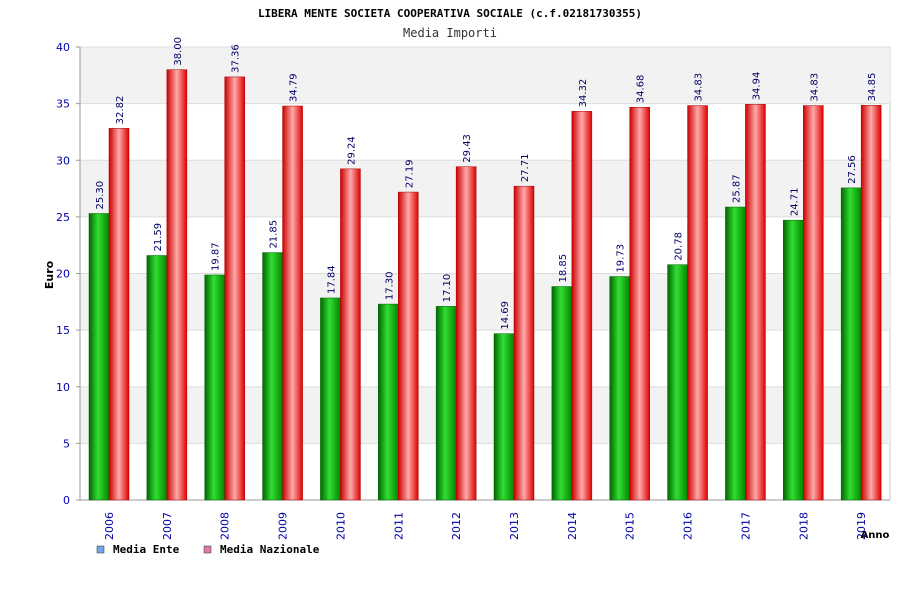  What do you see at coordinates (225, 526) in the screenshot?
I see `x-tick-label: 2008` at bounding box center [225, 526].